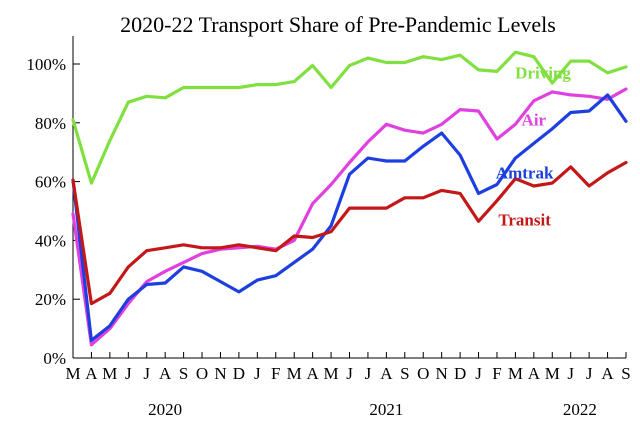 This screenshot has width=640, height=425. I want to click on y-tick-label: 100%, so click(46, 64).